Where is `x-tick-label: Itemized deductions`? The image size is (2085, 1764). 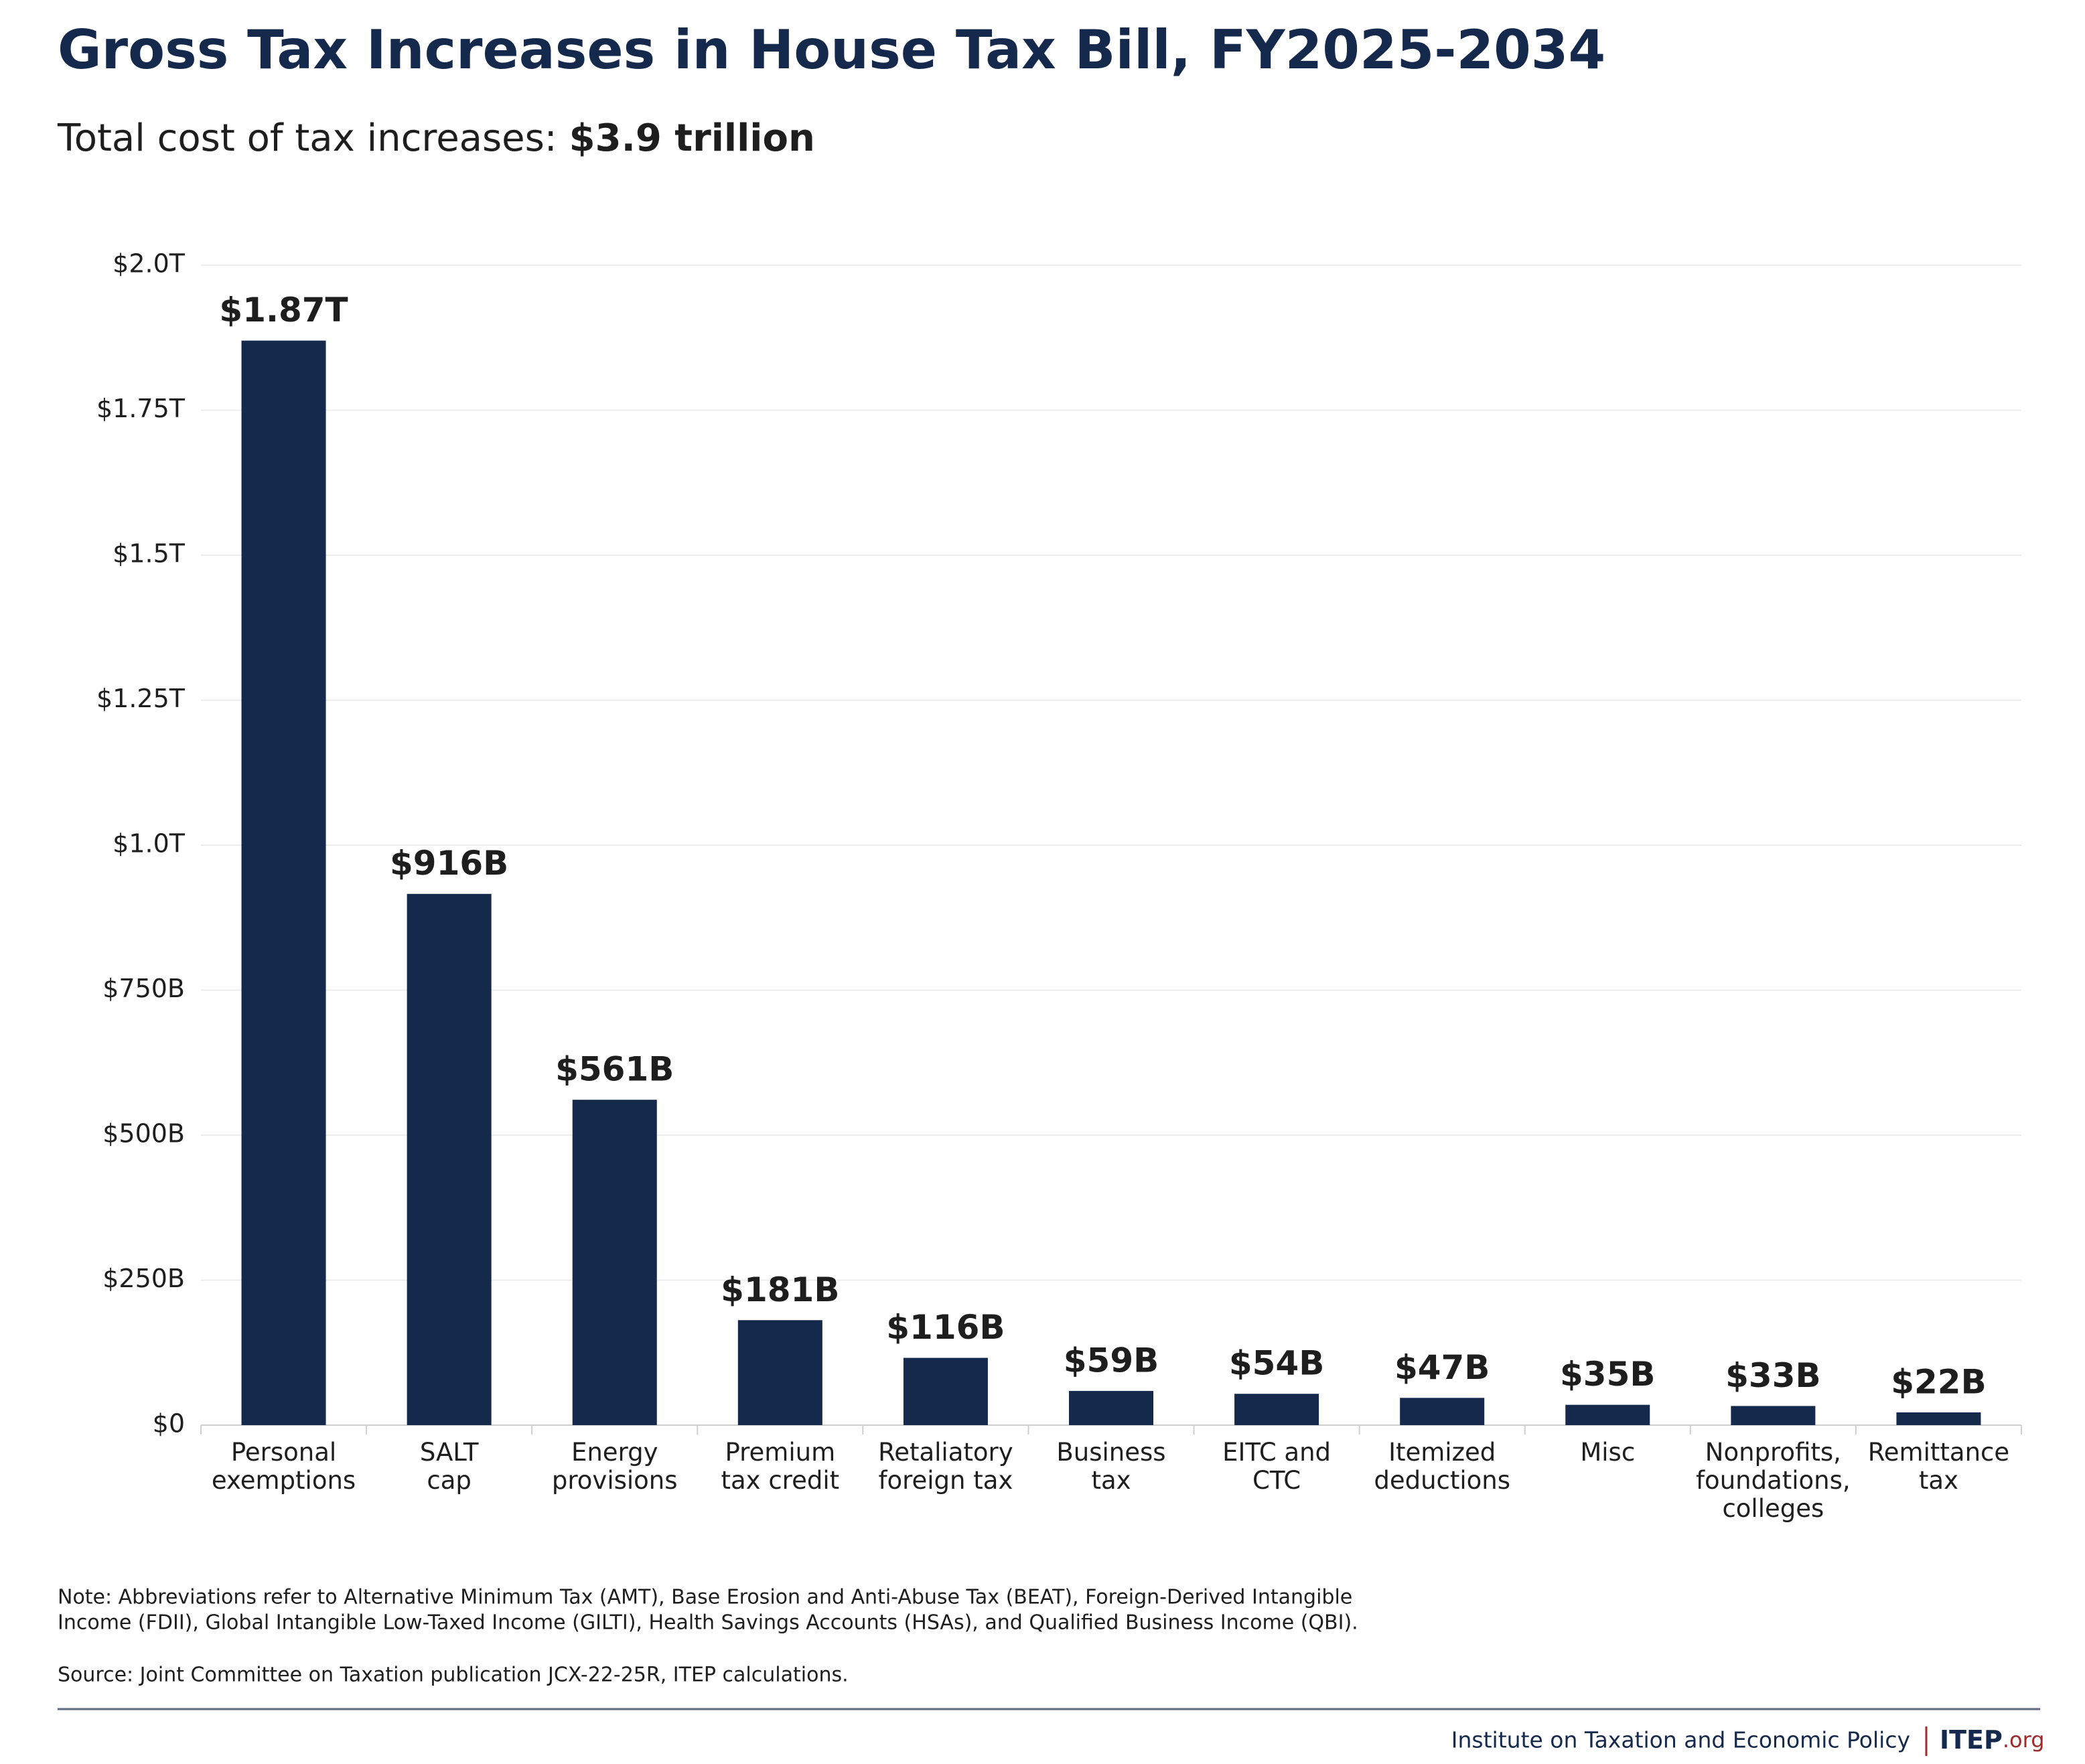 x-tick-label: Itemized deductions is located at coordinates (1442, 1466).